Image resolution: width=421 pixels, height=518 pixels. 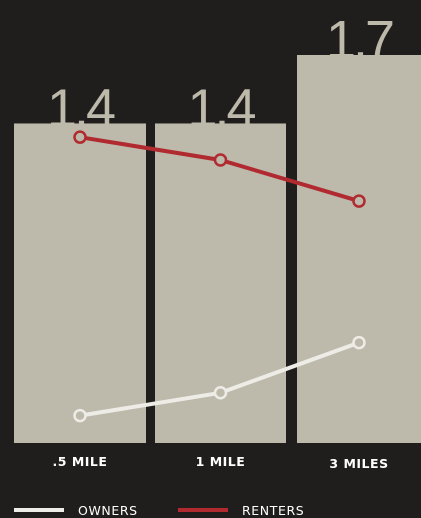 What do you see at coordinates (81, 108) in the screenshot?
I see `bar-value-label-1: 1.4` at bounding box center [81, 108].